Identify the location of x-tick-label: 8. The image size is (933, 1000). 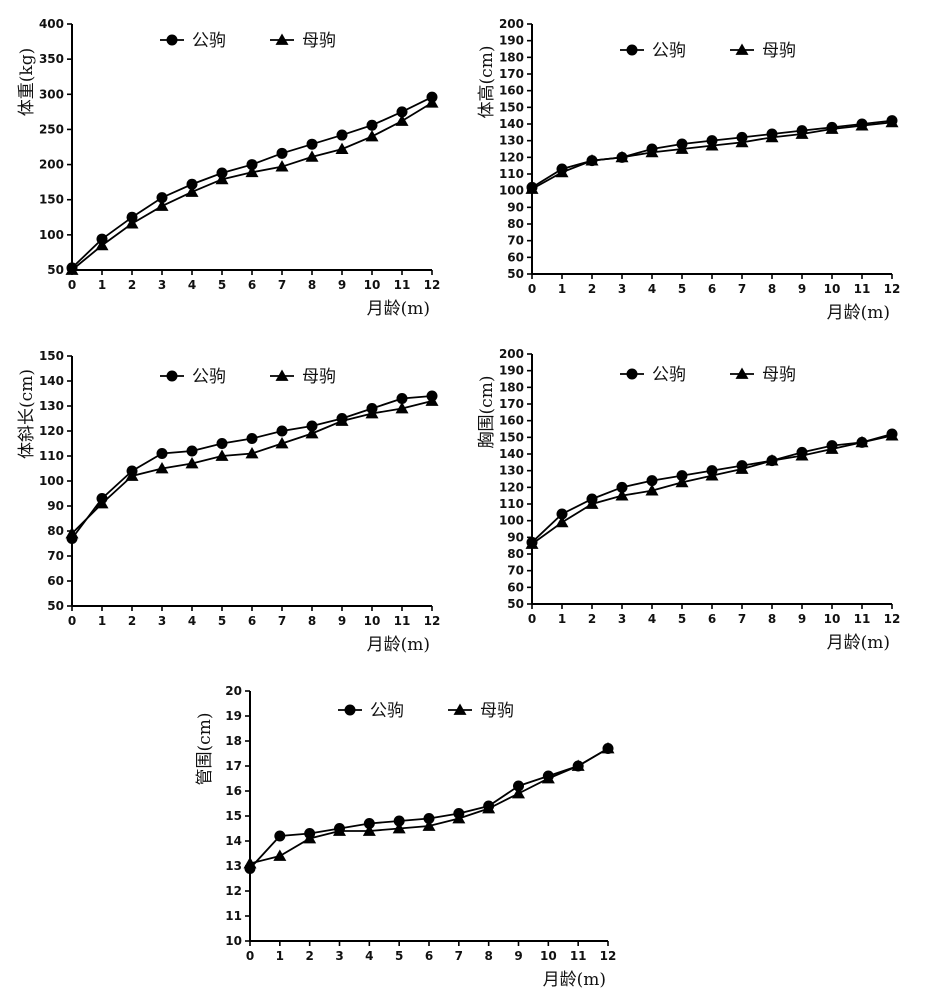
(488, 956).